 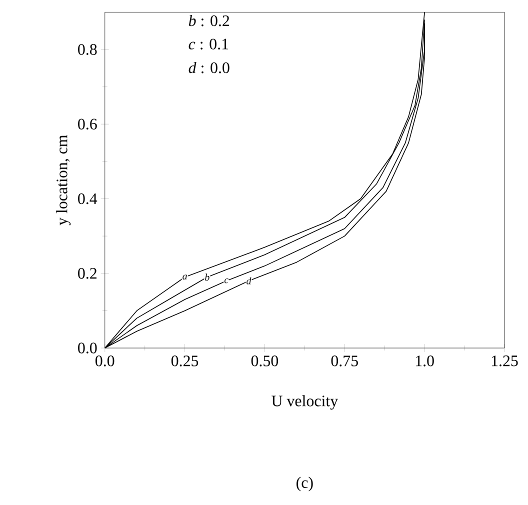 I want to click on x-tick-label: 0.75, so click(x=344, y=361).